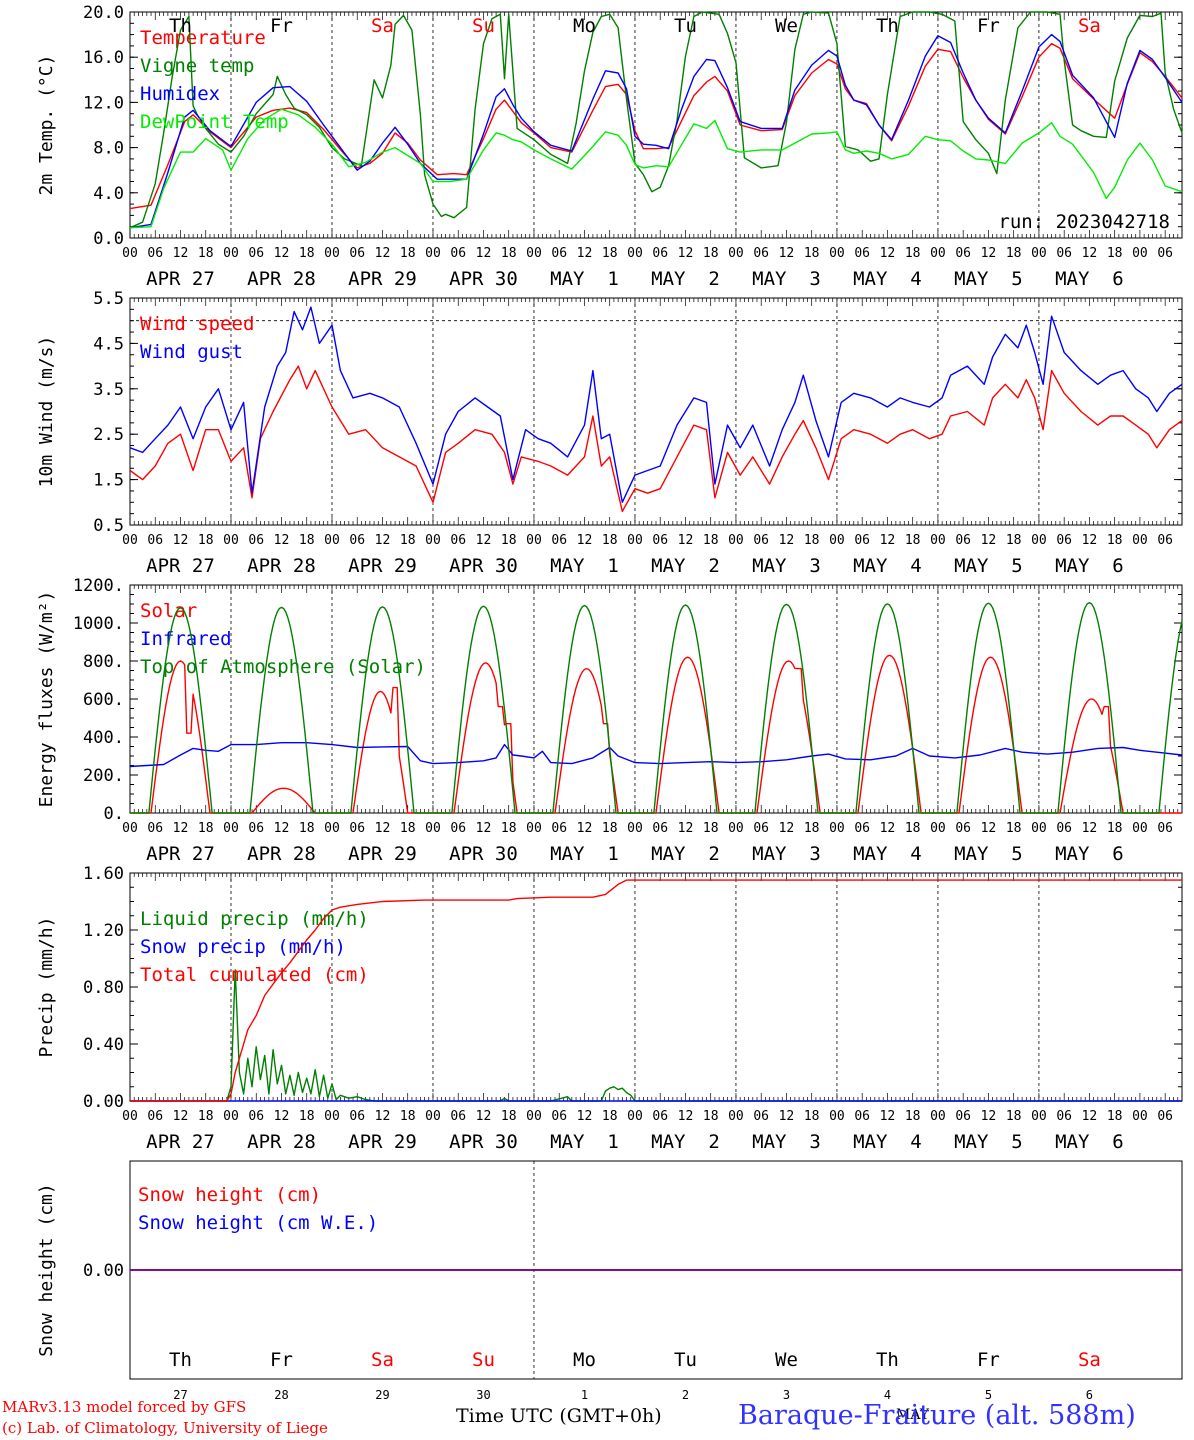 The height and width of the screenshot is (1440, 1194). Describe the element at coordinates (108, 435) in the screenshot. I see `y-tick-label: 2.5` at that location.